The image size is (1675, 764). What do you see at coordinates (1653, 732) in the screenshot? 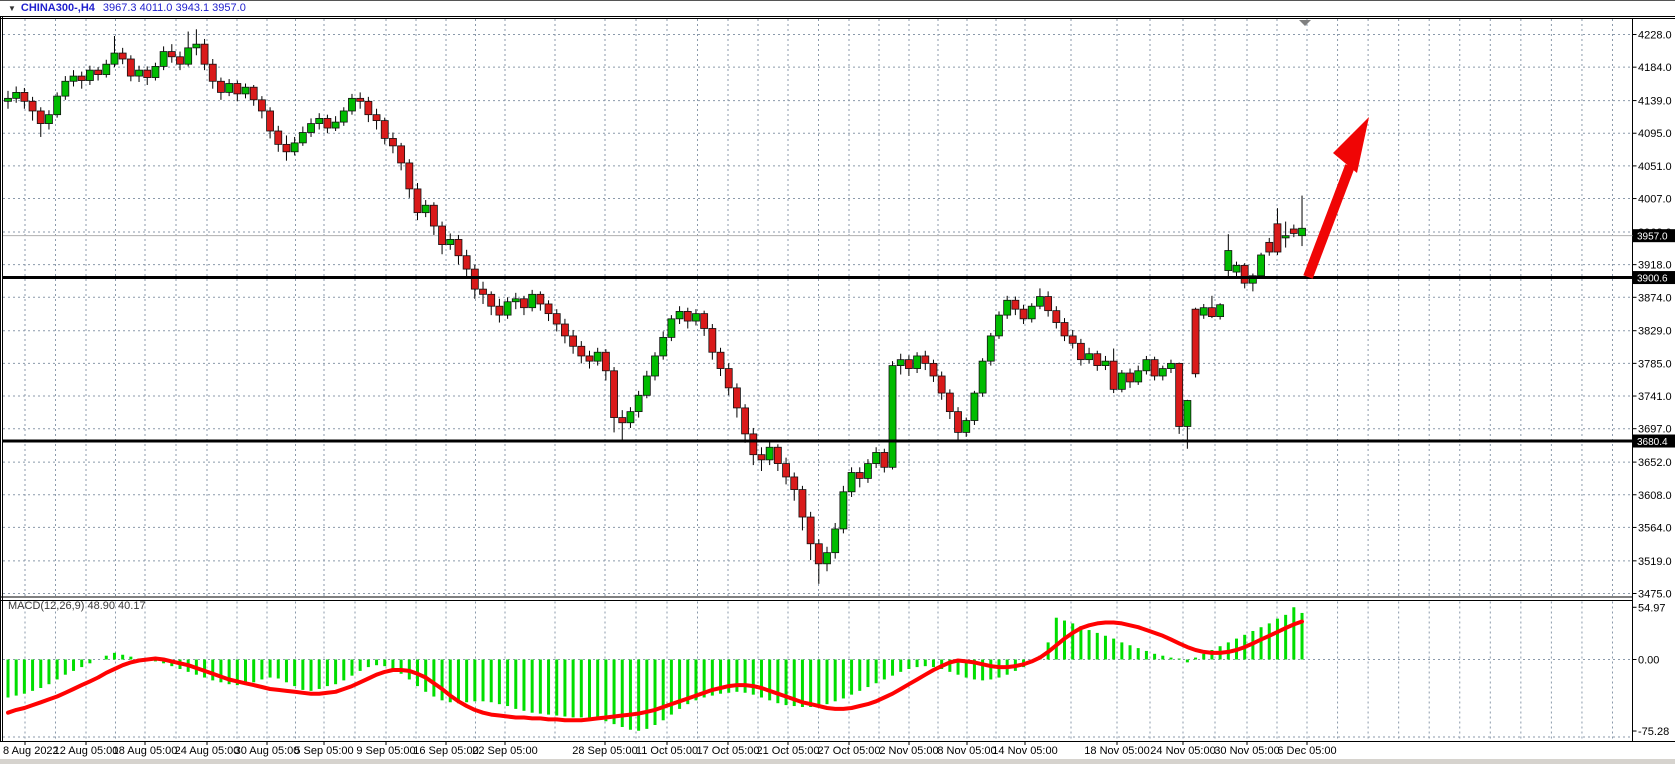
I see `macd-axis-label: -75.28` at bounding box center [1653, 732].